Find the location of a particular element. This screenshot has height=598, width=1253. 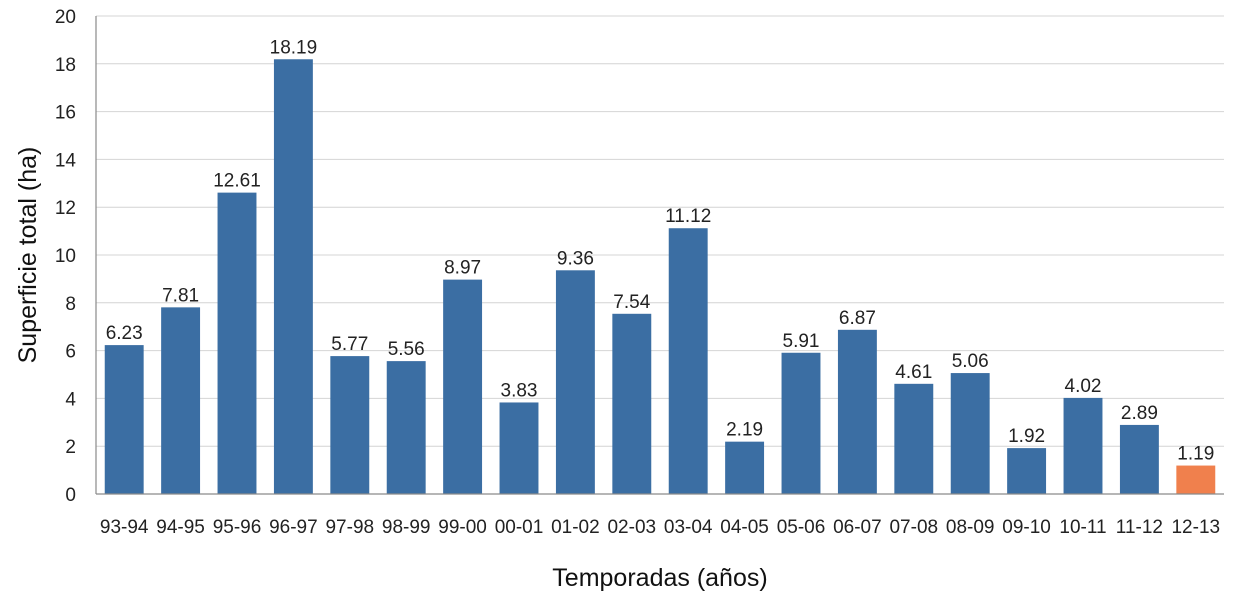

x-tick-label: 98-99 is located at coordinates (406, 527).